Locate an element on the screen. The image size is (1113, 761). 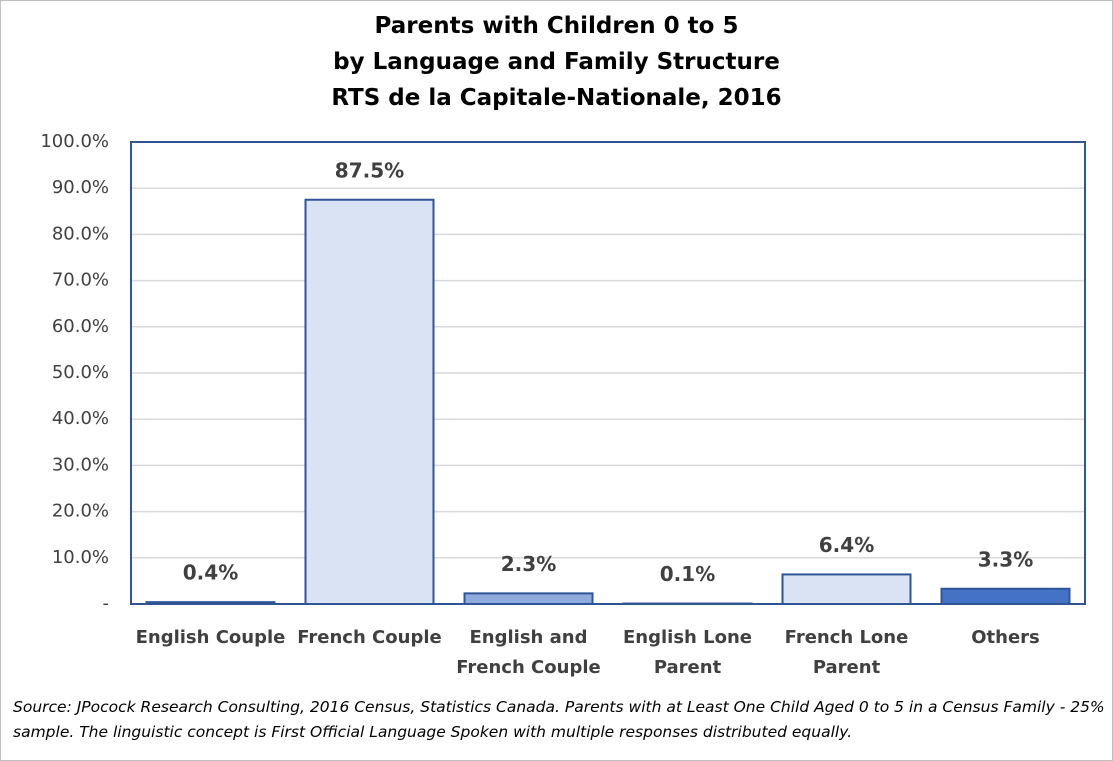
y-tick-label: 30.0% is located at coordinates (80, 464).